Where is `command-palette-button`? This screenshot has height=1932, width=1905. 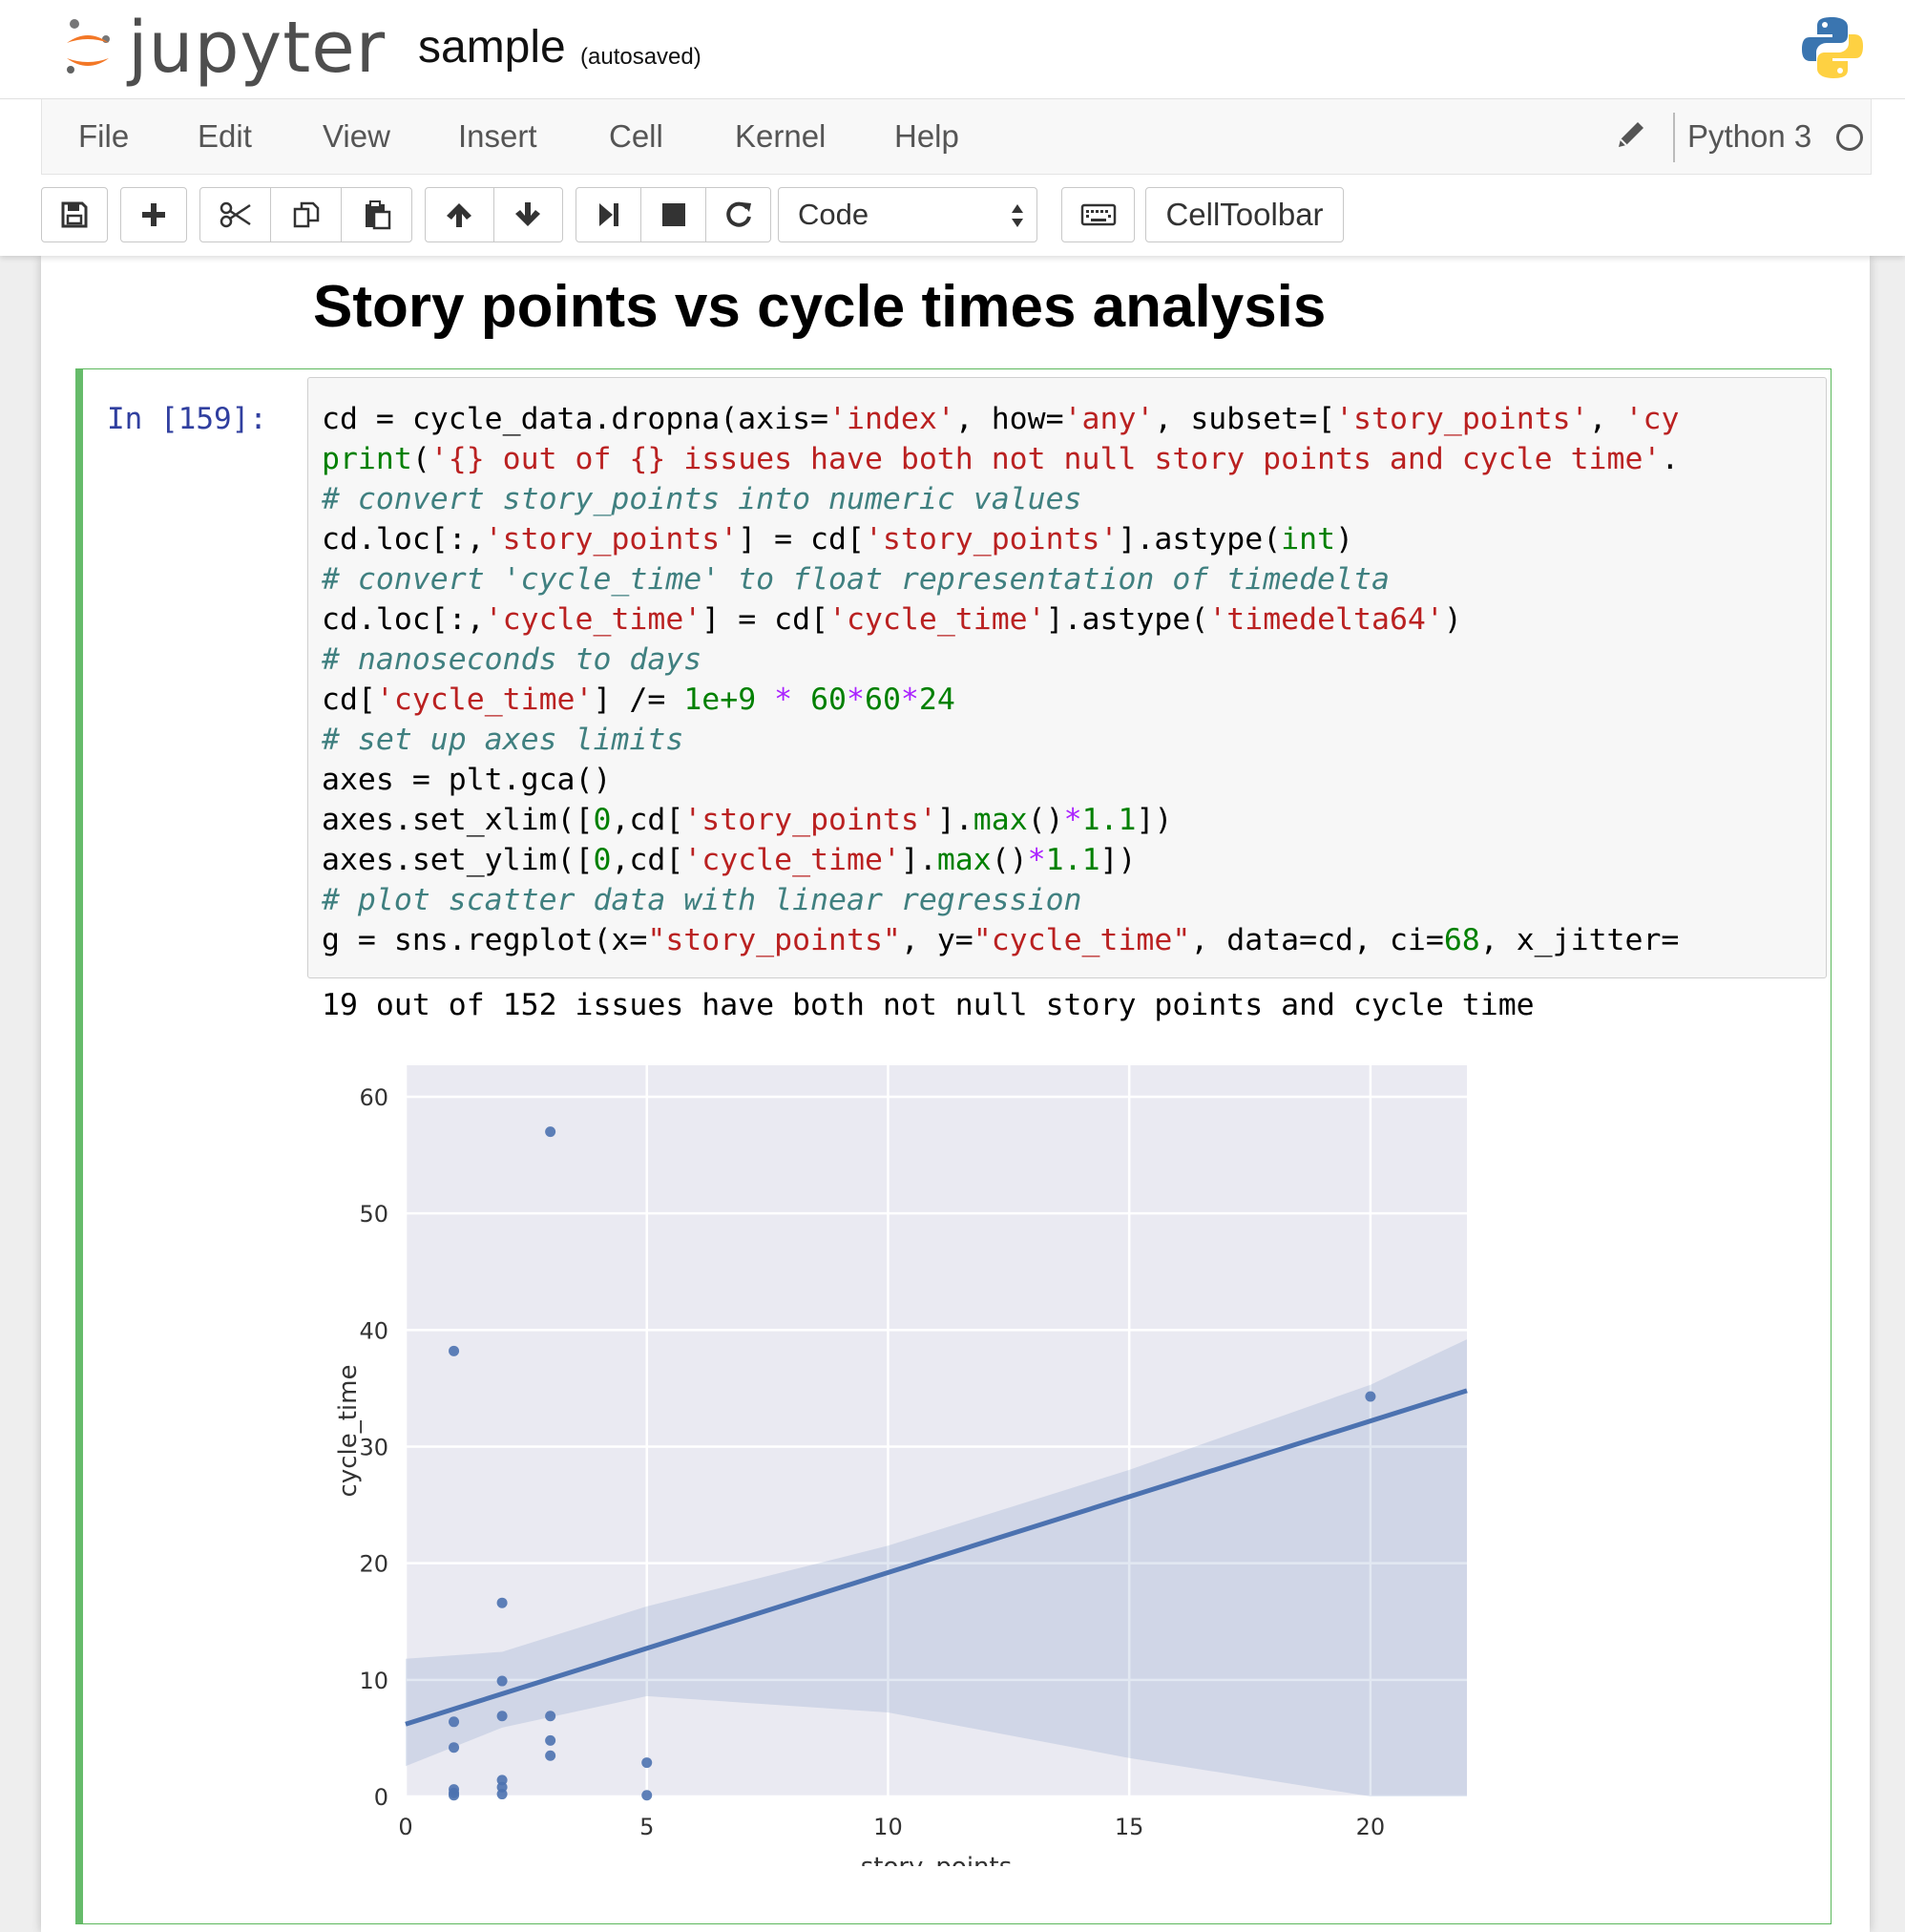 command-palette-button is located at coordinates (1098, 215).